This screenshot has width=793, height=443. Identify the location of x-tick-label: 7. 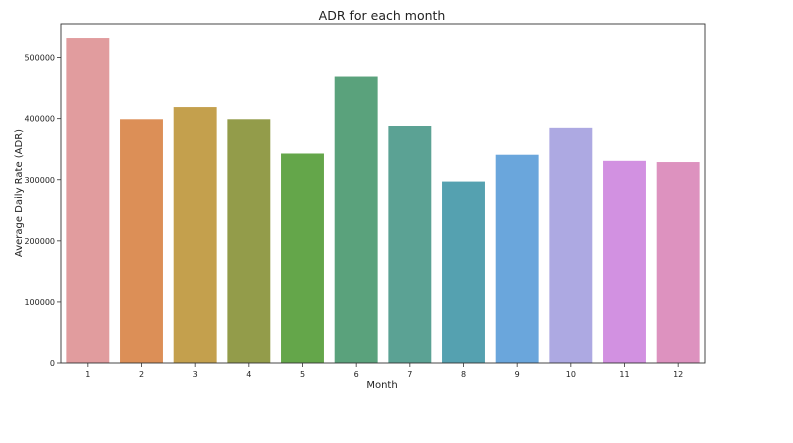
(409, 374).